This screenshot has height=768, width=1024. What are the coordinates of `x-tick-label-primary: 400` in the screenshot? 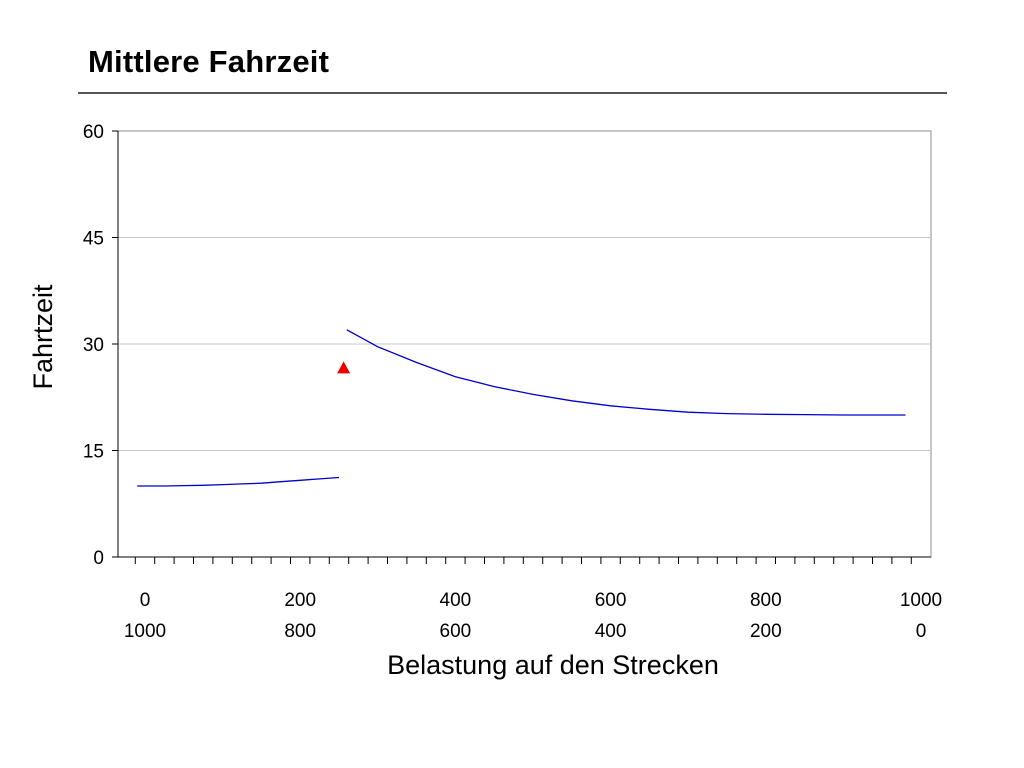 It's located at (456, 600).